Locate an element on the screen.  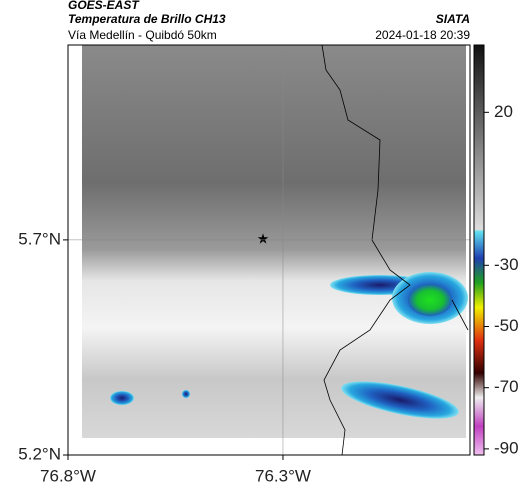
colorbar-tick-label: -50 is located at coordinates (506, 325).